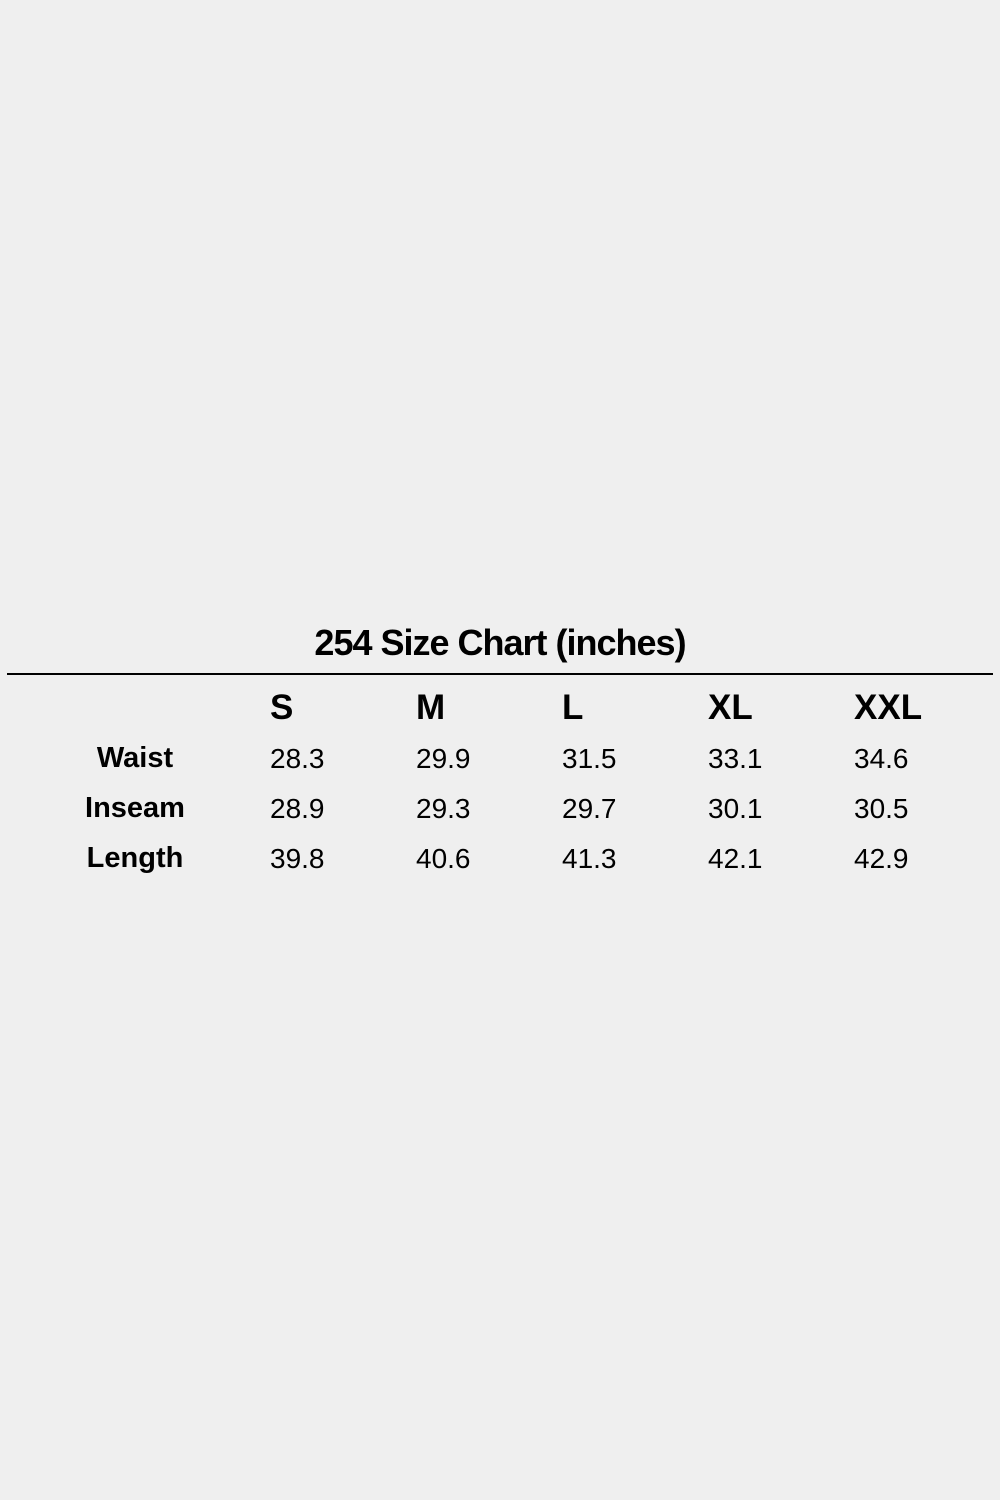  What do you see at coordinates (881, 758) in the screenshot?
I see `table-cell: 34.6` at bounding box center [881, 758].